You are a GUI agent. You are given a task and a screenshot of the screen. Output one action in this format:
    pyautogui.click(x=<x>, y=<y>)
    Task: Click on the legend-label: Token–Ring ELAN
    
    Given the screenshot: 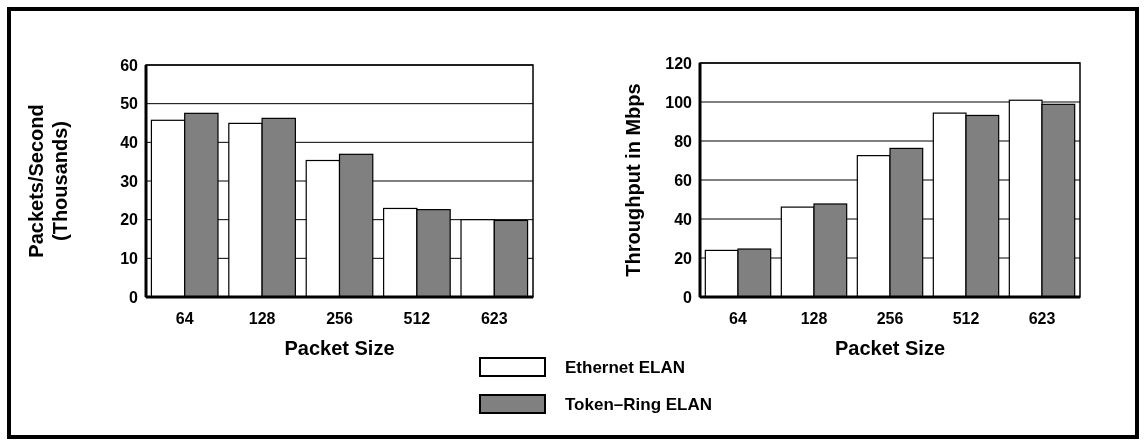 What is the action you would take?
    pyautogui.click(x=639, y=404)
    